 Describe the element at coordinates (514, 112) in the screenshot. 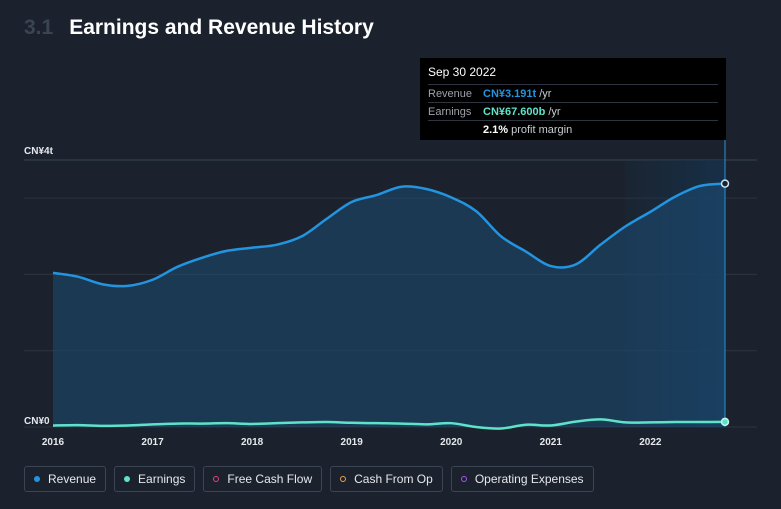

I see `tooltip-earnings-value: CN¥67.600b` at that location.